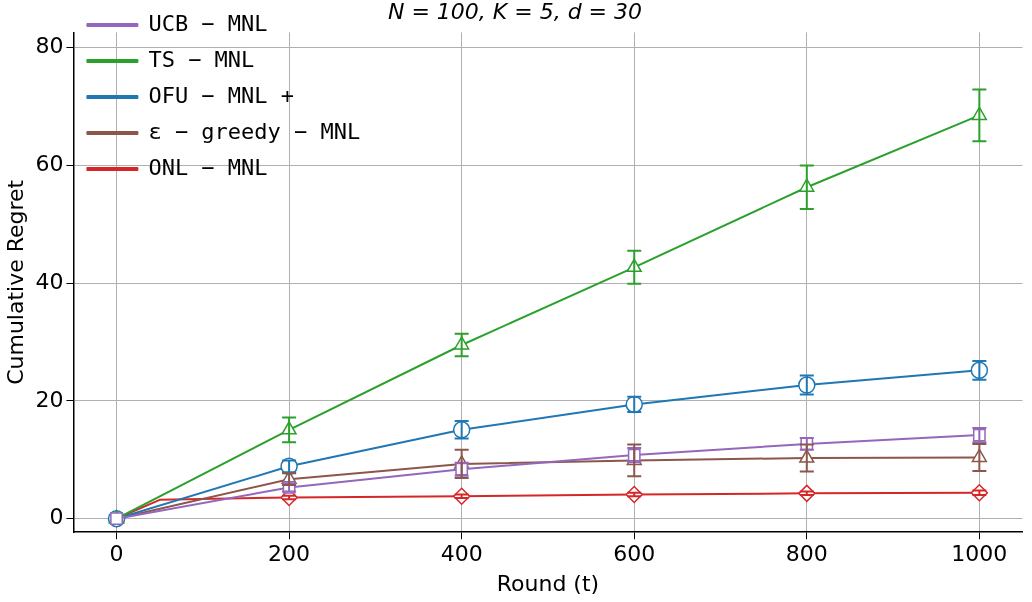 This screenshot has height=602, width=1032. I want to click on legend-label: TS − MNL, so click(201, 59).